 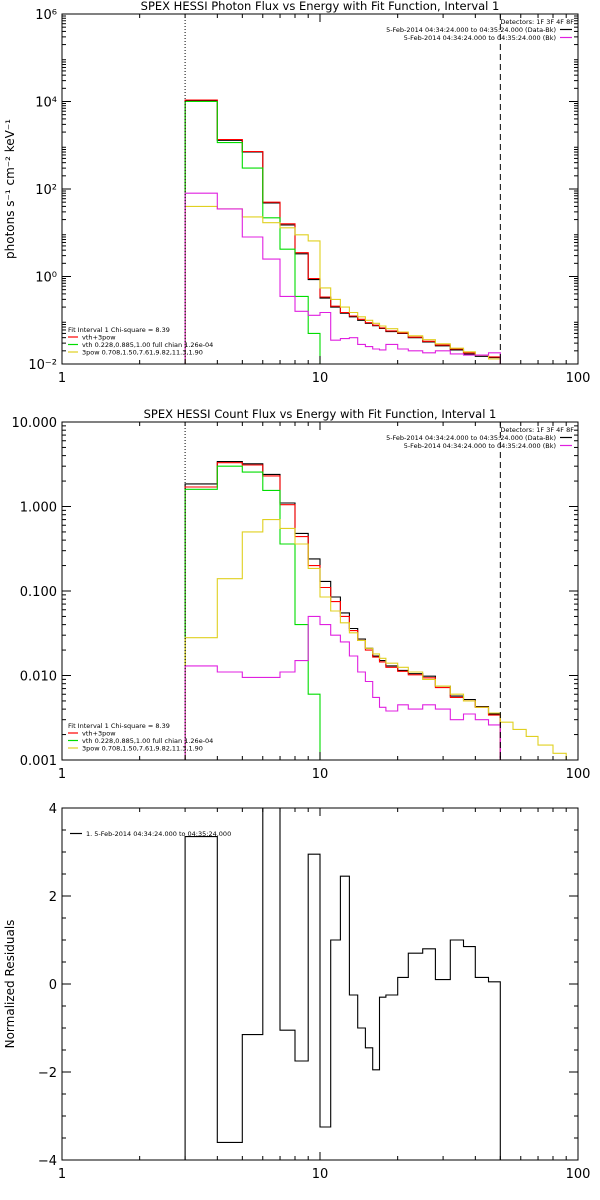 What do you see at coordinates (10, 984) in the screenshot?
I see `y-axis-label: Normalized Residuals` at bounding box center [10, 984].